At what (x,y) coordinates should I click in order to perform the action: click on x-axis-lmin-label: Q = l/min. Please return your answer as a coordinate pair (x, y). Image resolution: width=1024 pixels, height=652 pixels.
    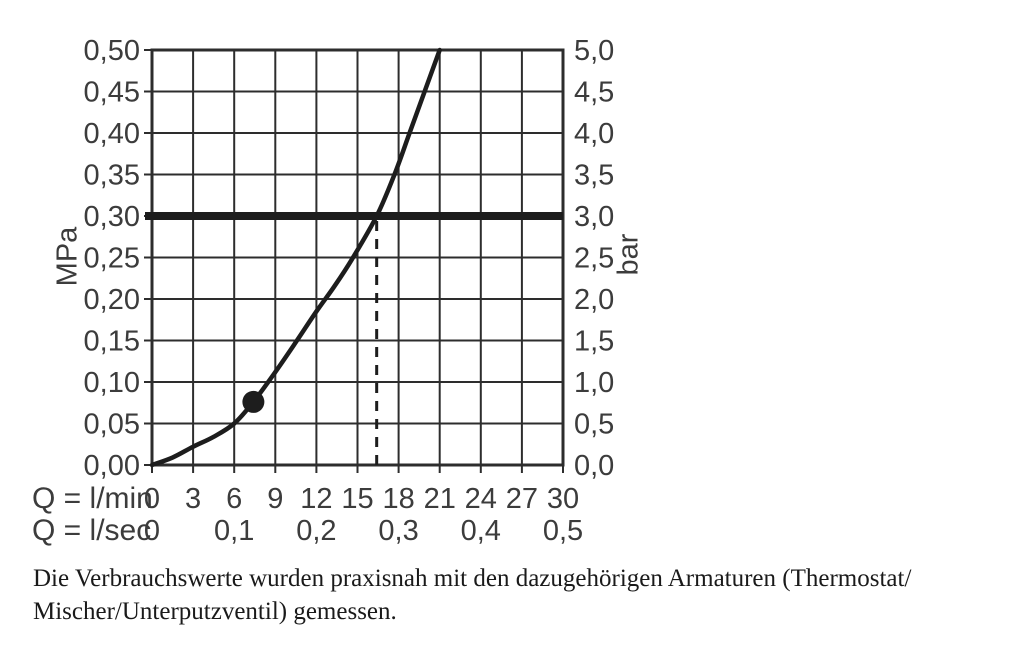
    Looking at the image, I should click on (92, 498).